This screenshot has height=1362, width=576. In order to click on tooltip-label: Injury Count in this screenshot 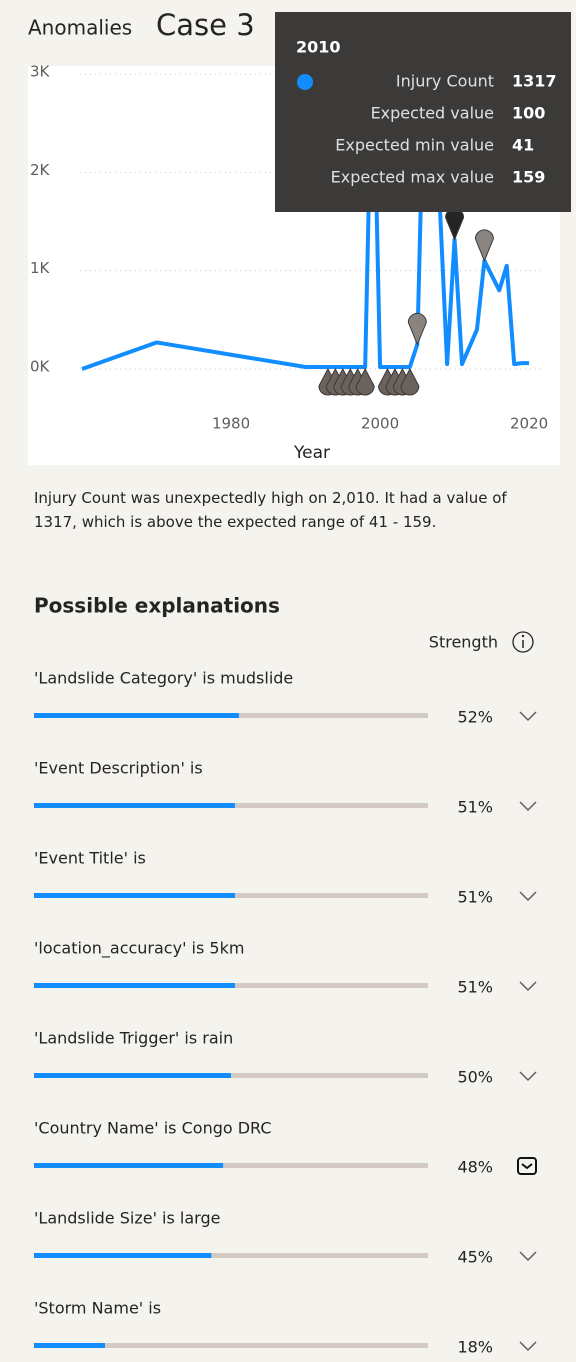, I will do `click(445, 81)`.